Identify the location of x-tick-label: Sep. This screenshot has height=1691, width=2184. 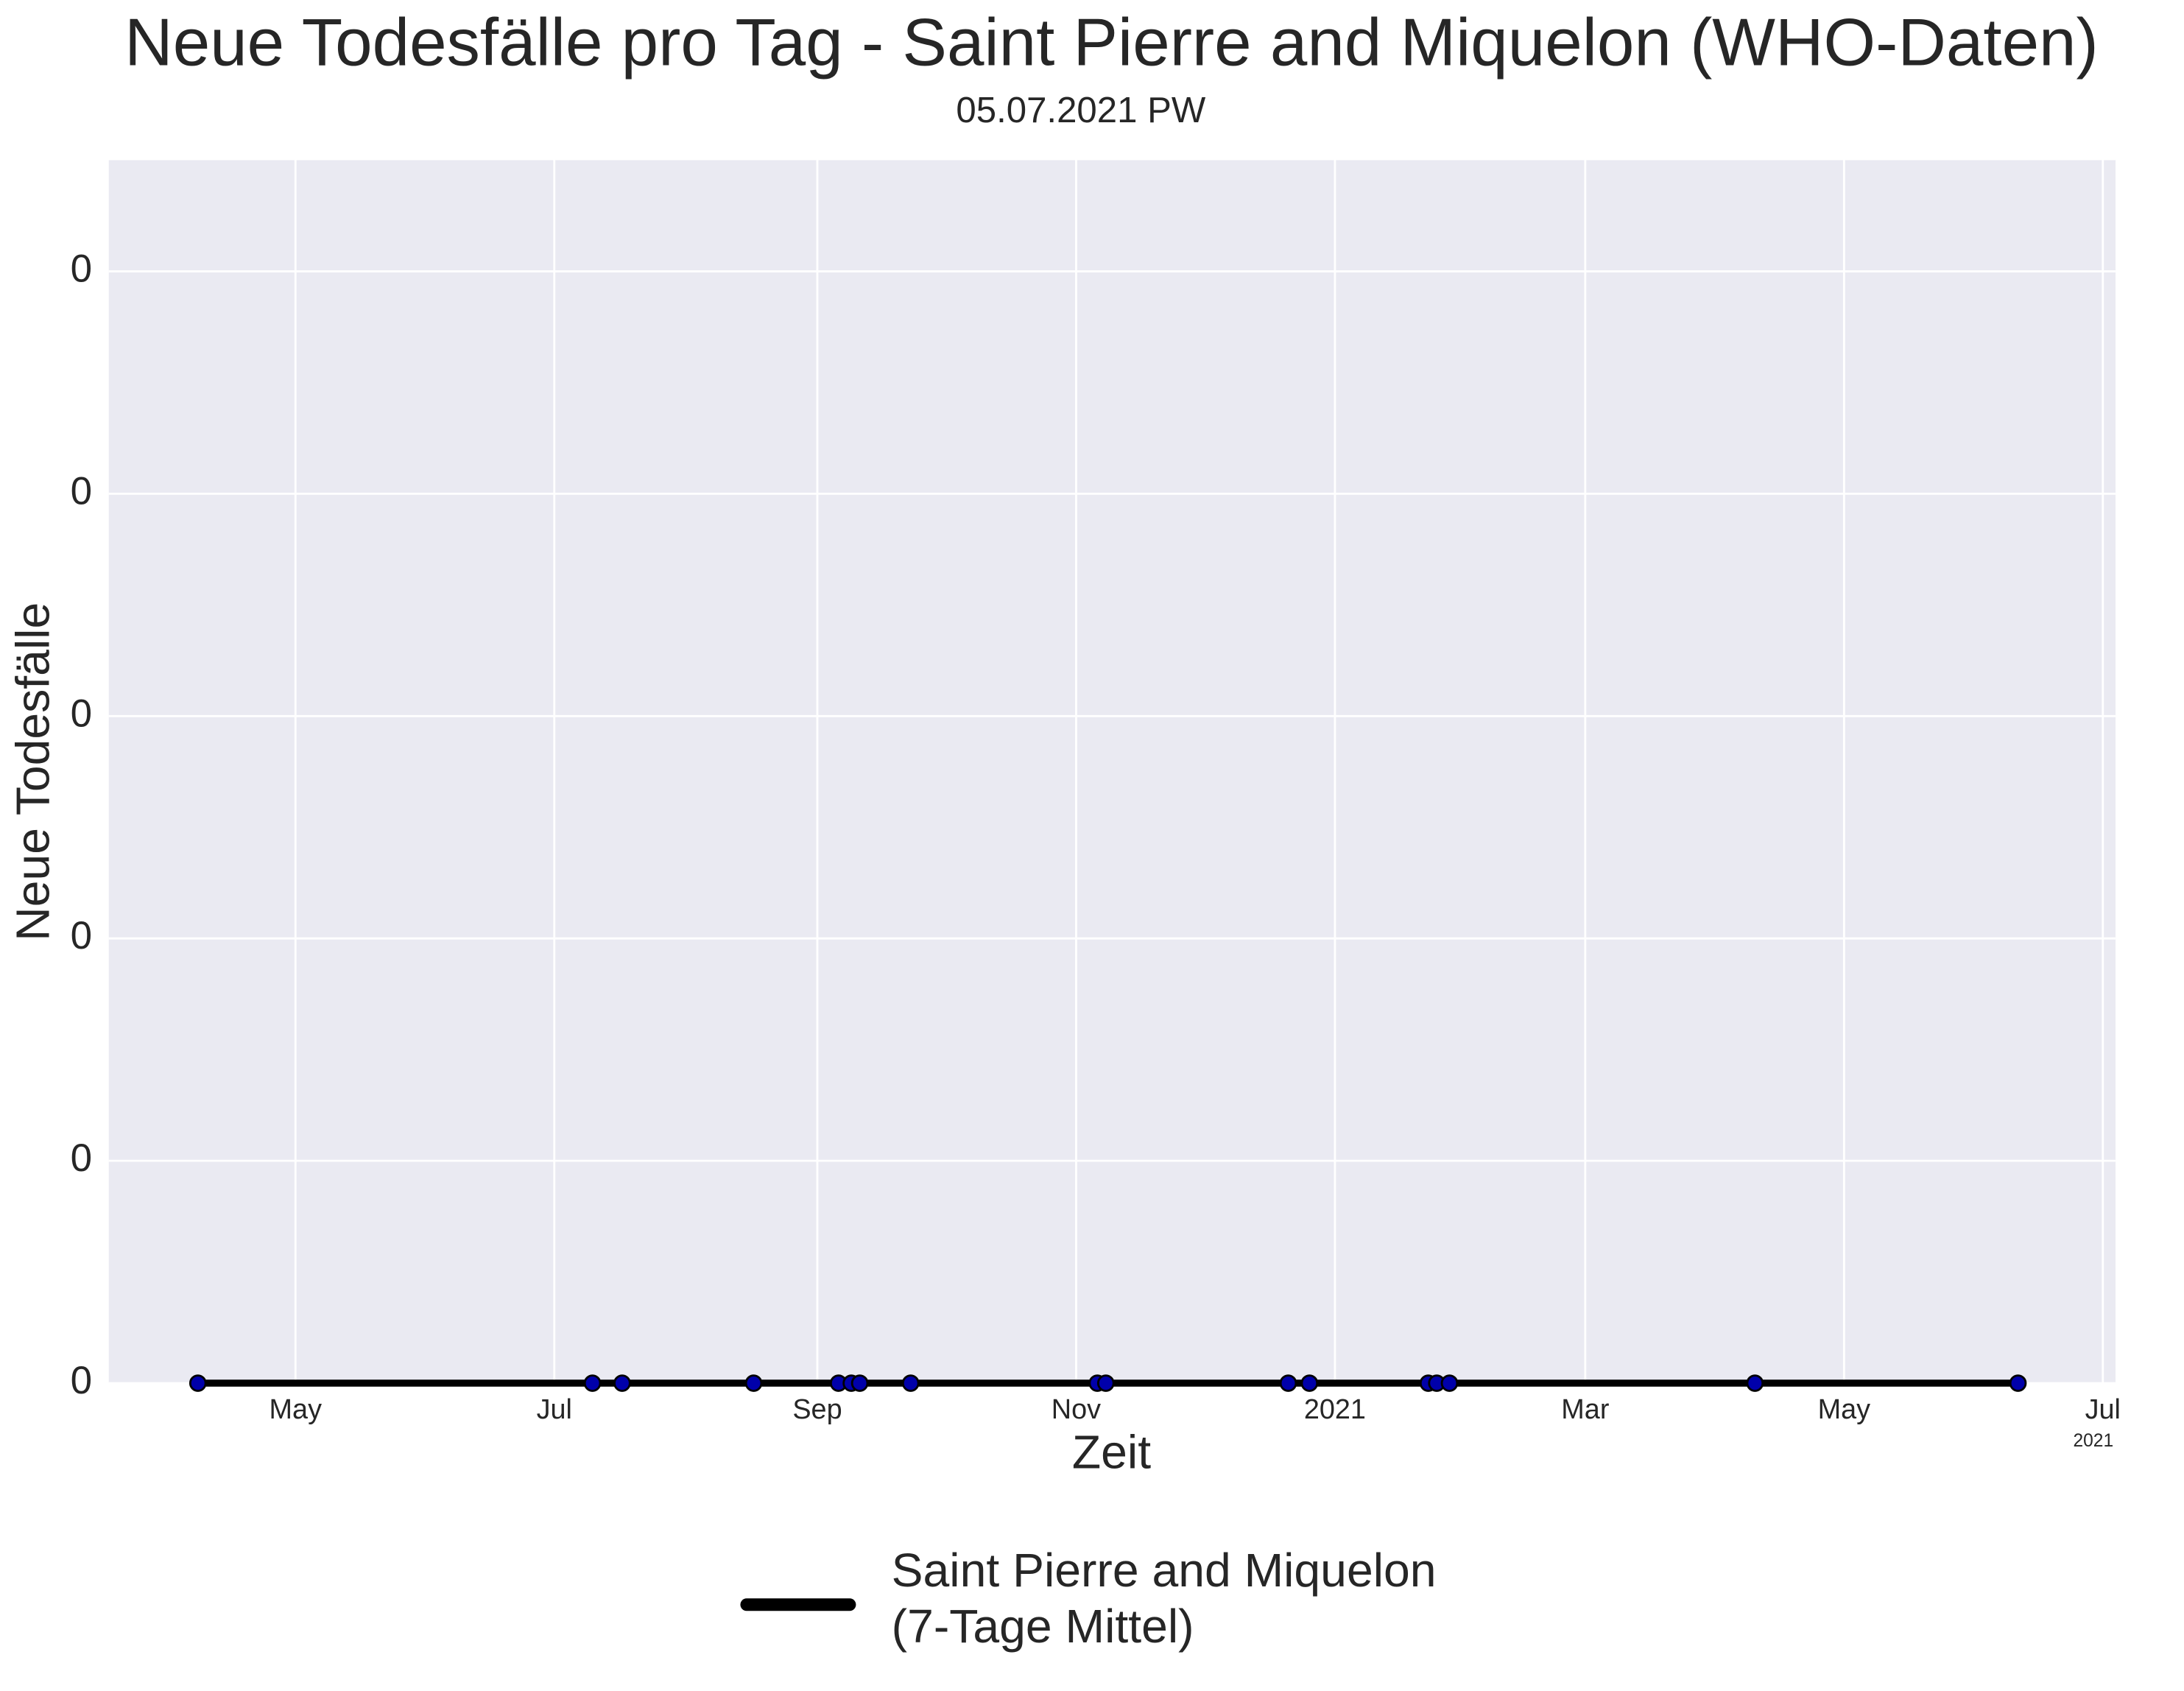
(817, 1409).